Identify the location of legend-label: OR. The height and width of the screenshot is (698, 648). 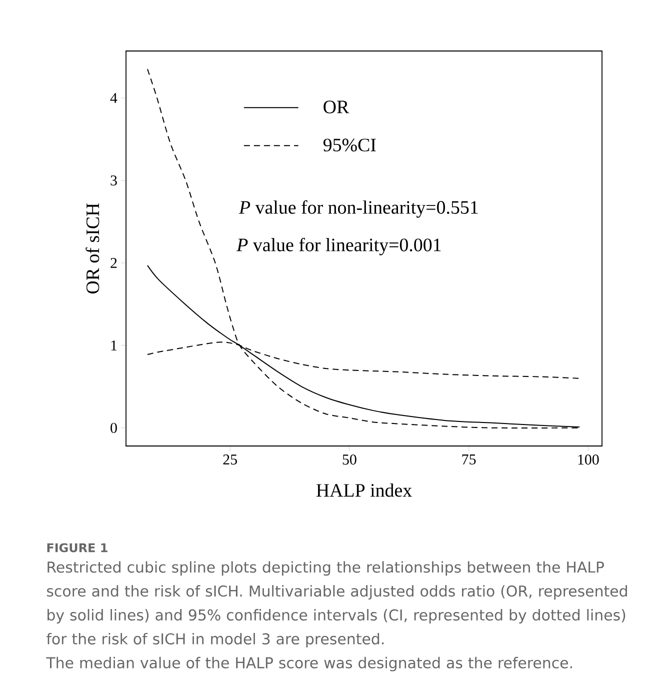
(337, 107).